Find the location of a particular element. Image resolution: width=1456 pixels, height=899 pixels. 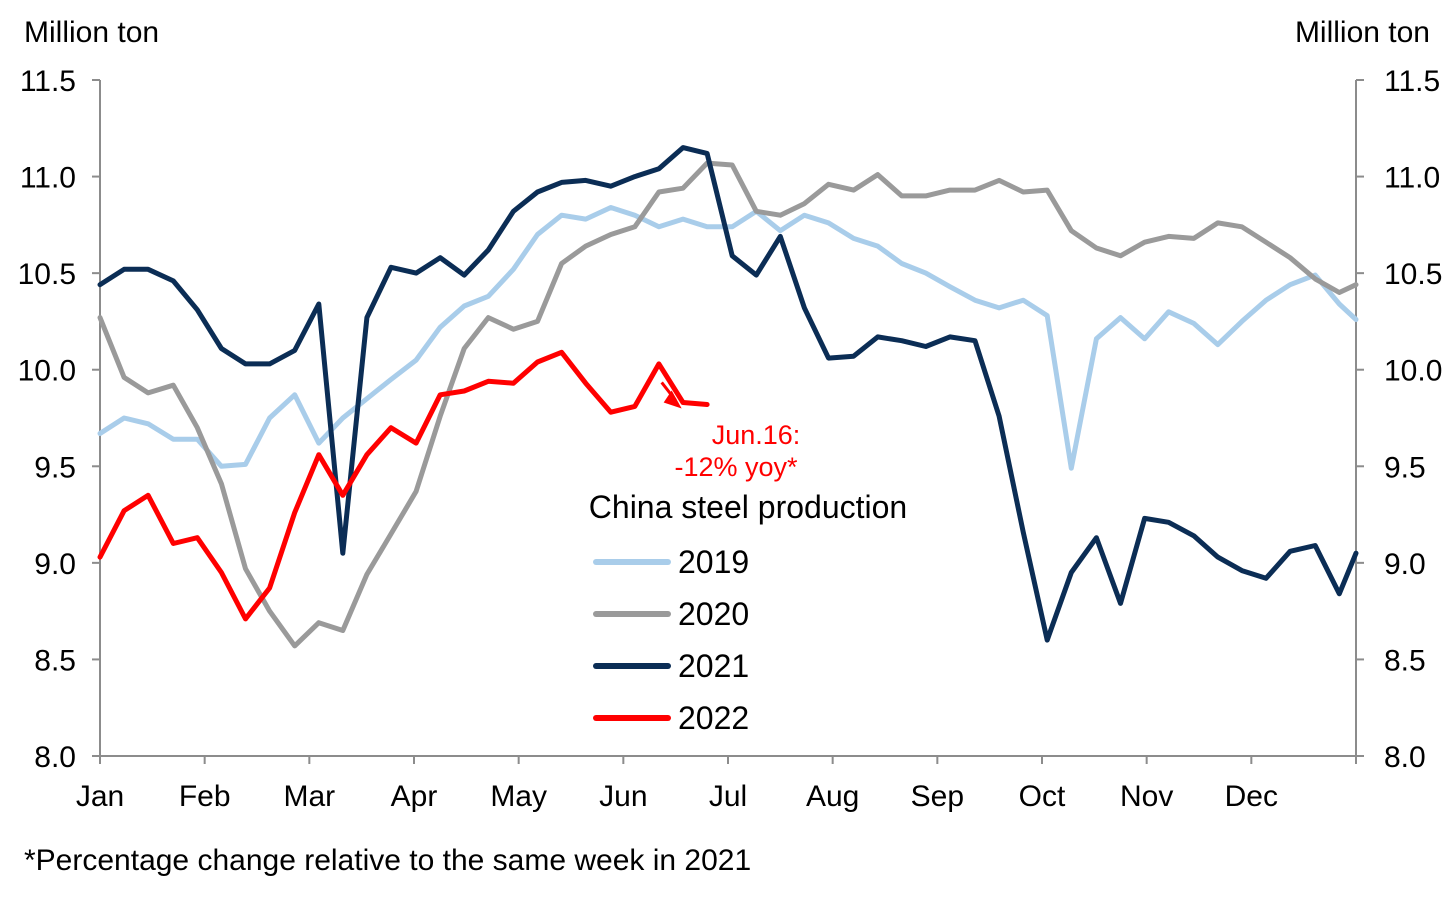

x-tick-label: Feb is located at coordinates (205, 796).